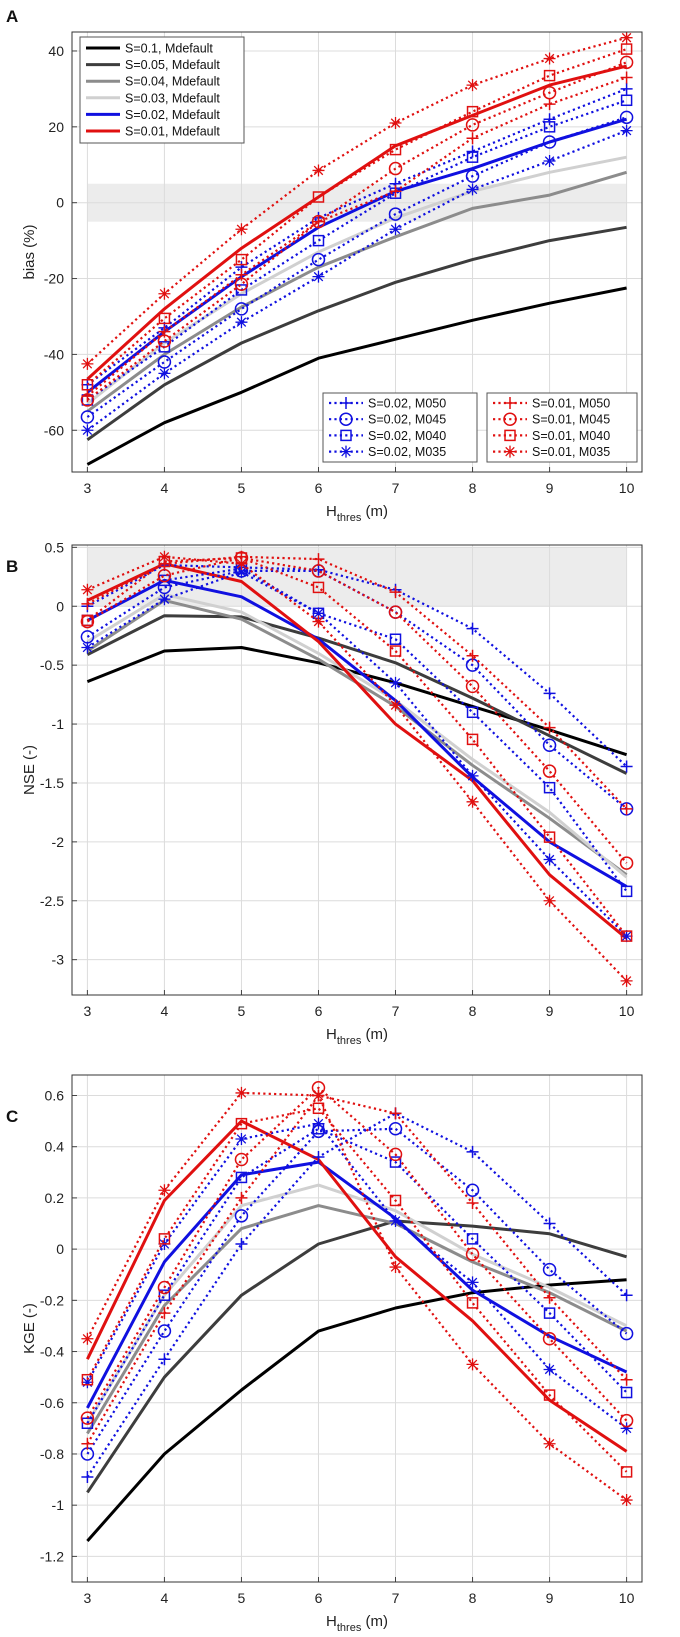 This screenshot has height=1637, width=680. What do you see at coordinates (400, 427) in the screenshot?
I see `legend-box` at bounding box center [400, 427].